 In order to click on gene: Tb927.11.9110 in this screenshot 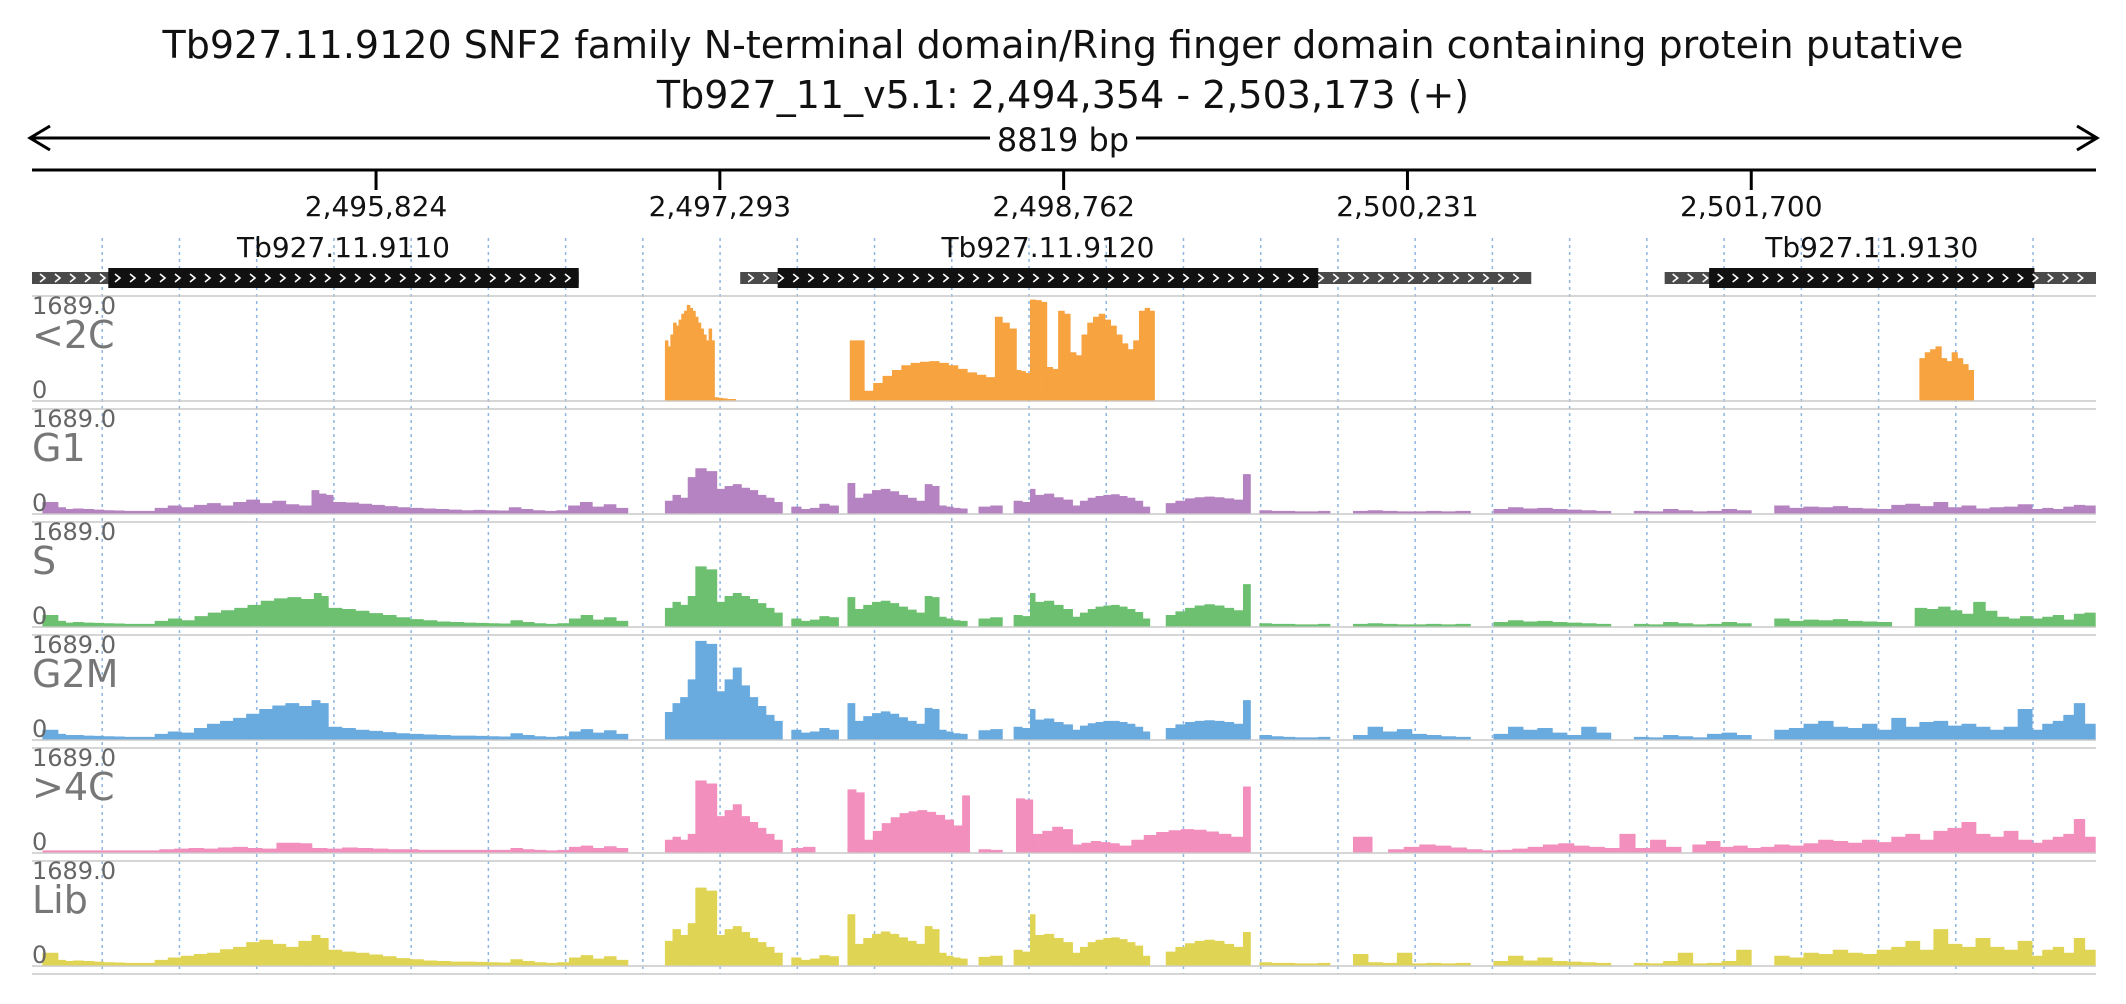, I will do `click(305, 259)`.